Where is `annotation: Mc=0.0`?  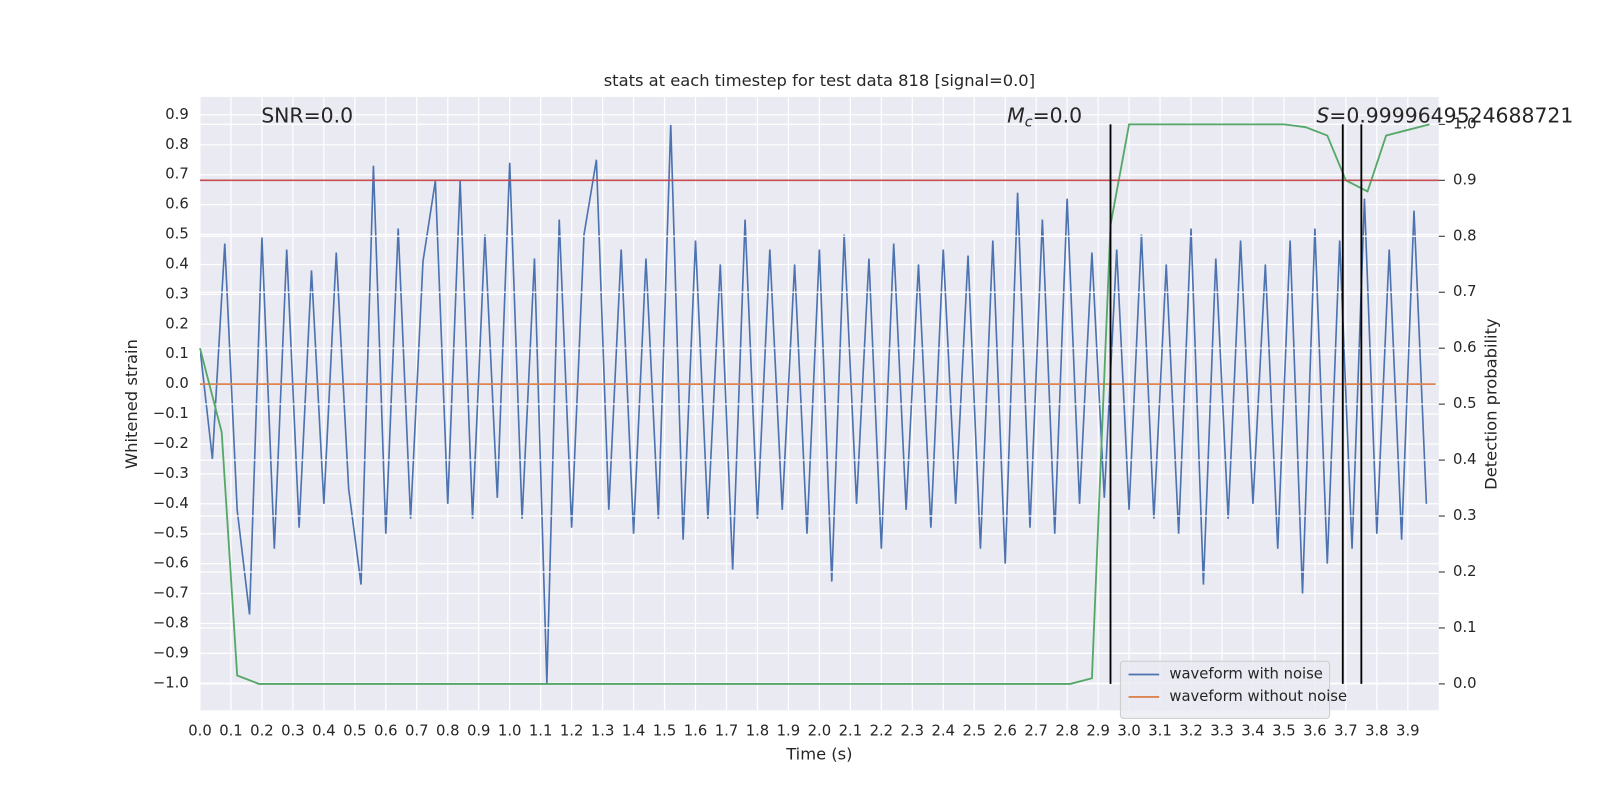
annotation: Mc=0.0 is located at coordinates (1044, 116).